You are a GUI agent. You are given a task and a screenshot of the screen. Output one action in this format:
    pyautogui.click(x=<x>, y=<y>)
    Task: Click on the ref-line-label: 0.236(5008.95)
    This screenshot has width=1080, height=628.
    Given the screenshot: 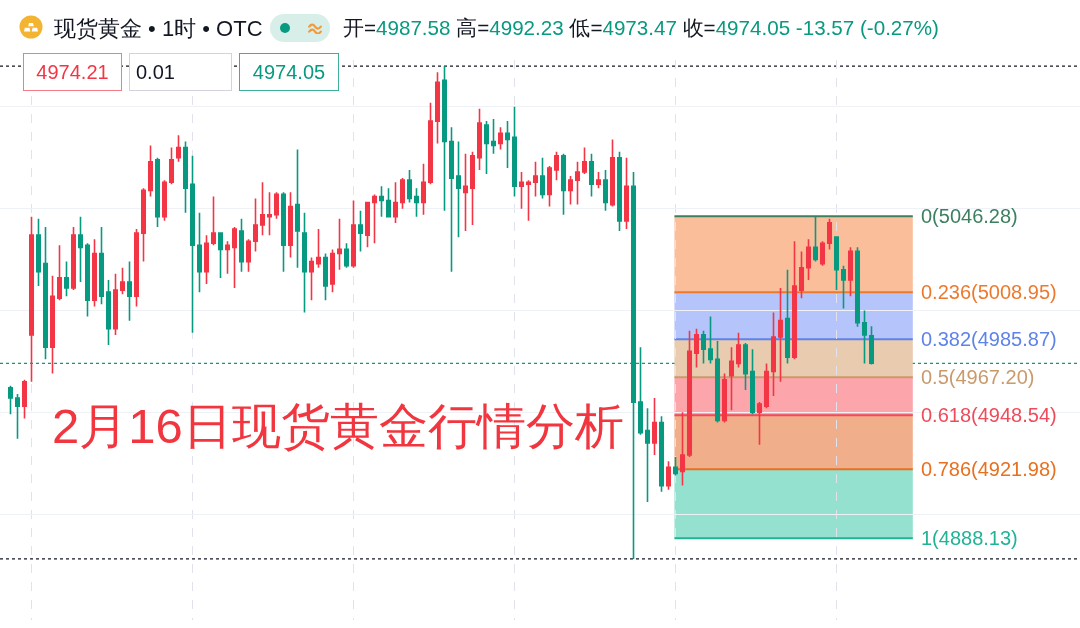 What is the action you would take?
    pyautogui.click(x=989, y=292)
    